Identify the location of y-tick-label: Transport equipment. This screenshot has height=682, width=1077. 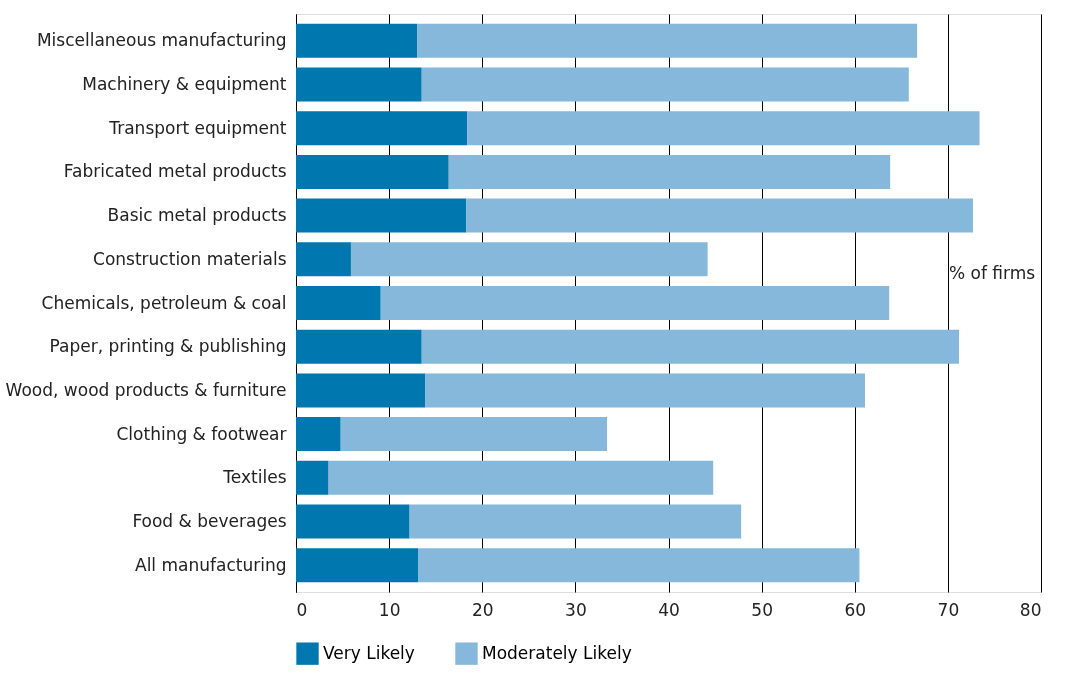
(197, 127).